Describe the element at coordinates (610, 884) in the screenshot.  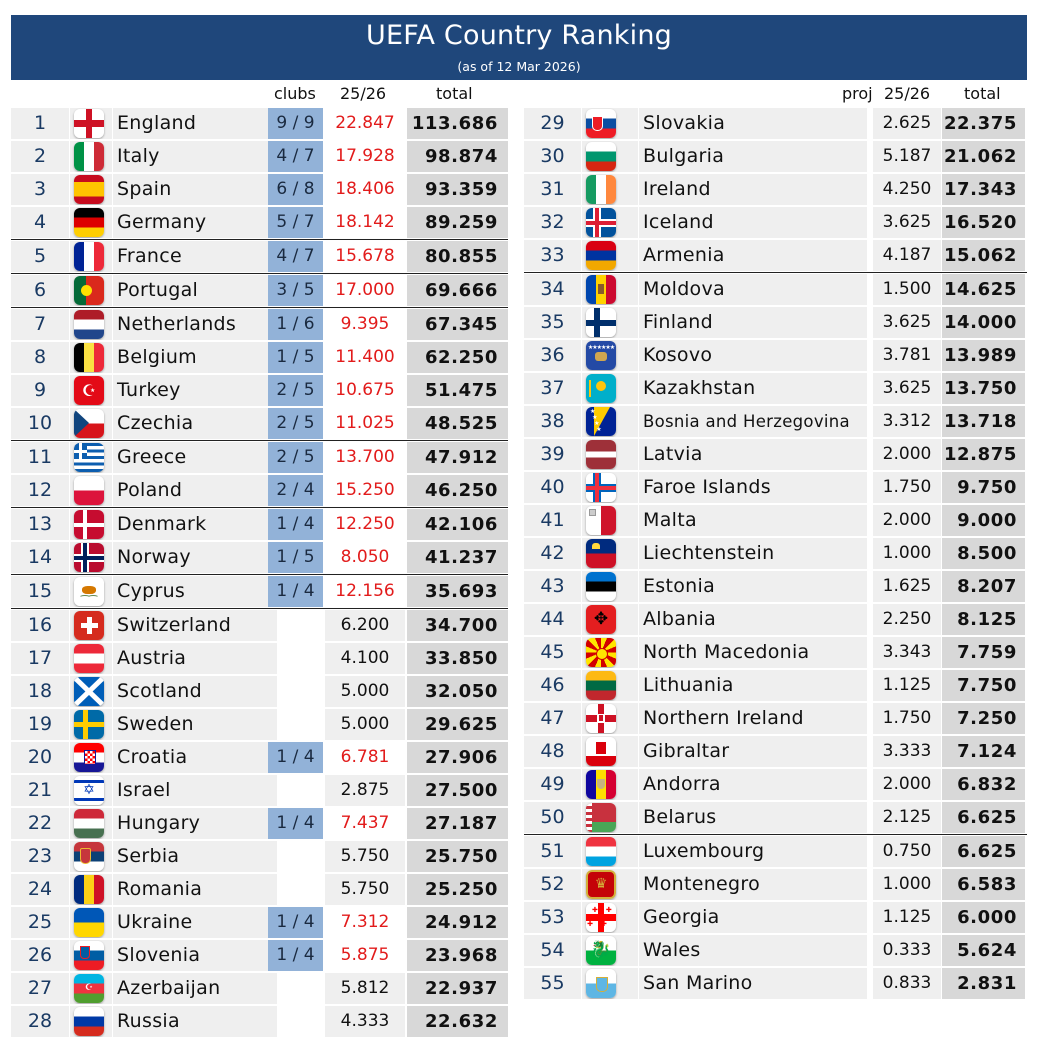
I see `flag-cell: ♛` at that location.